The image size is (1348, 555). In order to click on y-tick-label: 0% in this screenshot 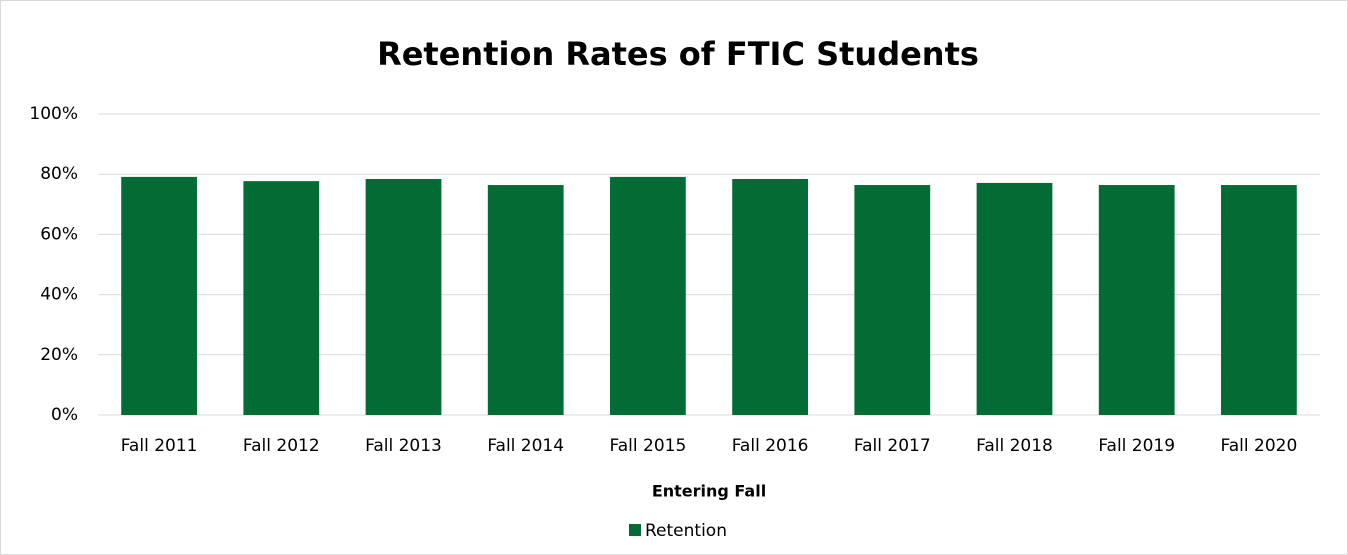, I will do `click(64, 415)`.